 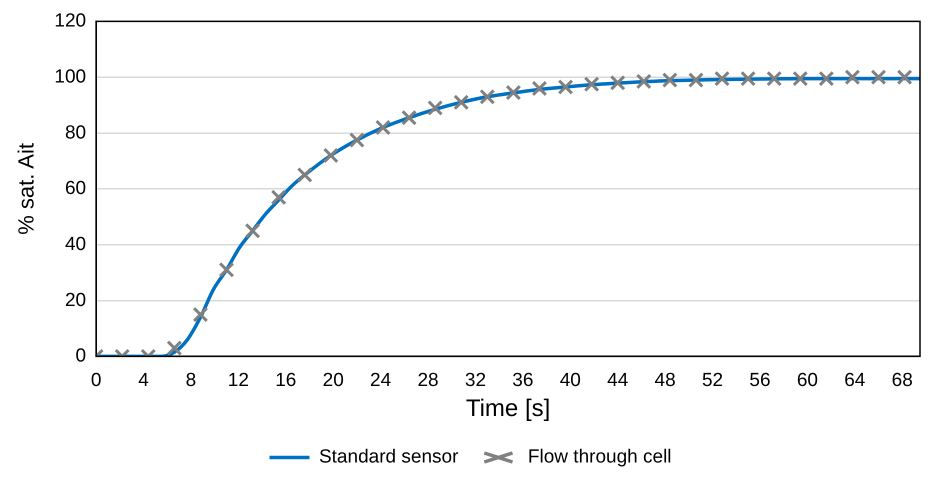 I want to click on x-tick-label: 32, so click(x=475, y=381).